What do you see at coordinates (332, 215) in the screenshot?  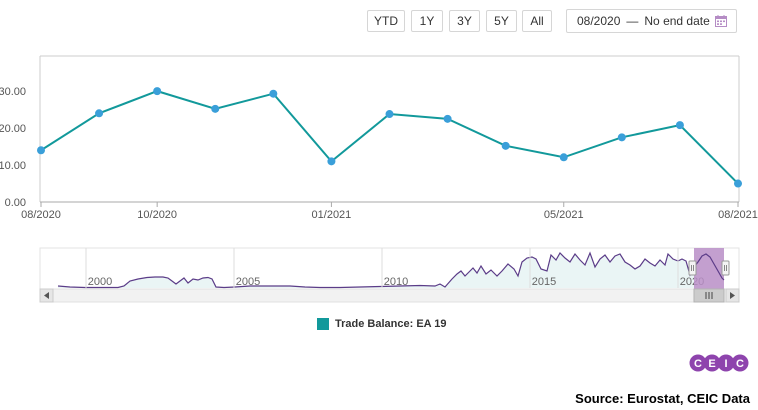 I see `x-tick-label: 01/2021` at bounding box center [332, 215].